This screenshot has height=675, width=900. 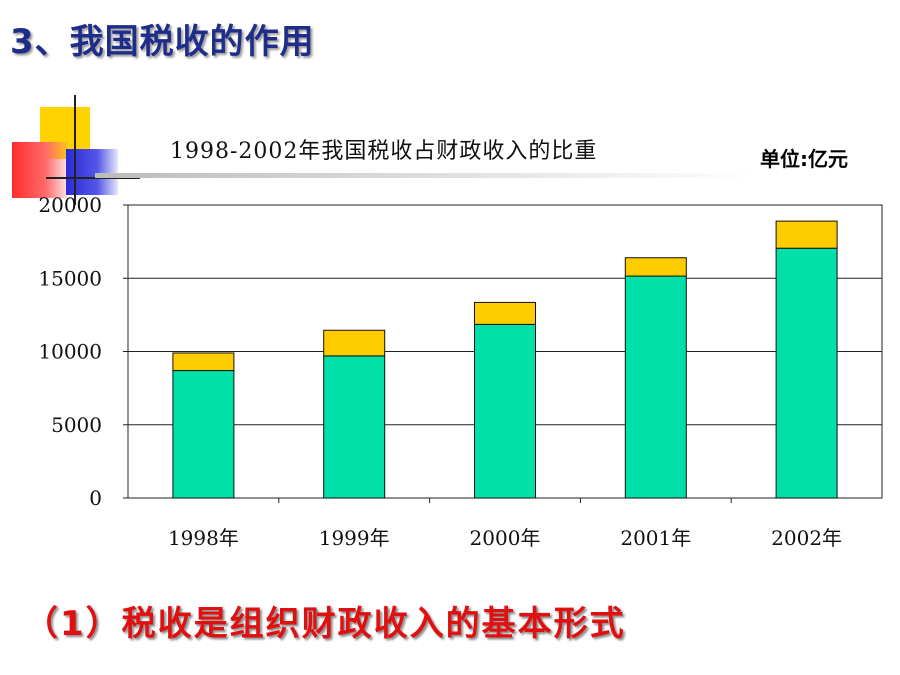 I want to click on decorative-squares, so click(x=70, y=150).